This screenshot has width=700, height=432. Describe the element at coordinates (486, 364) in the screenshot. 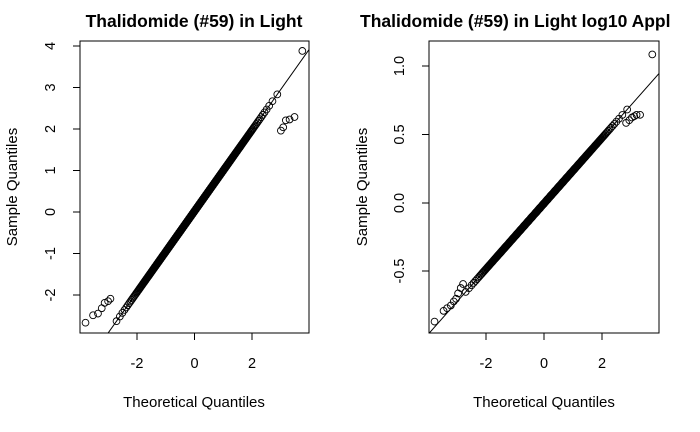

I see `panel-2-x-tick-label: -2` at that location.